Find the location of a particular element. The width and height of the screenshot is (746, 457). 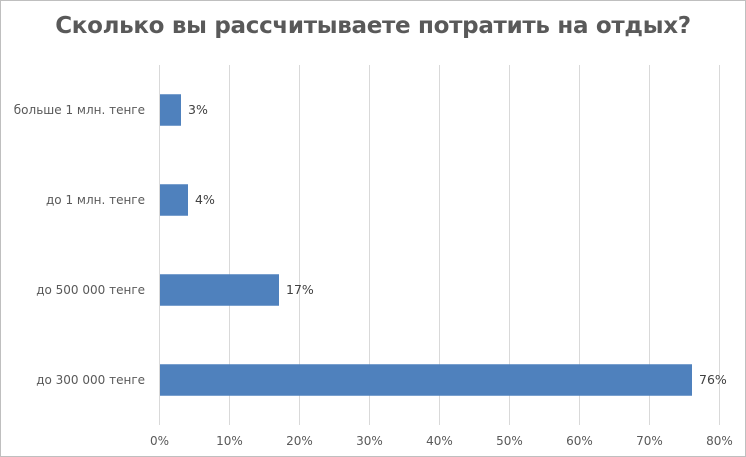

data-label: 17% is located at coordinates (300, 289).